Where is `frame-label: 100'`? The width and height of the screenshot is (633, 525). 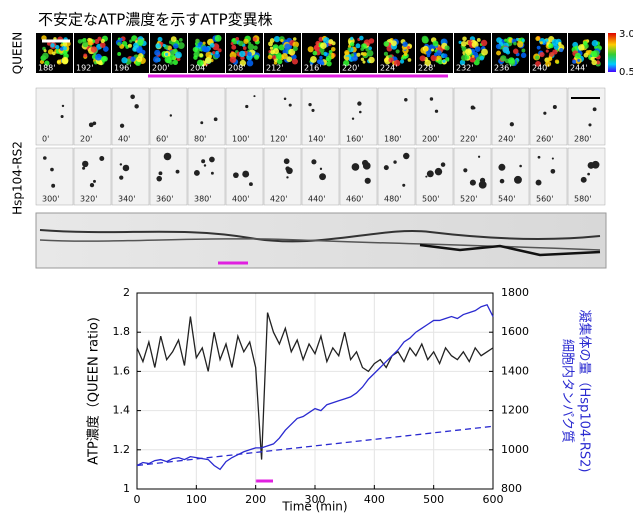
frame-label: 100' is located at coordinates (240, 139).